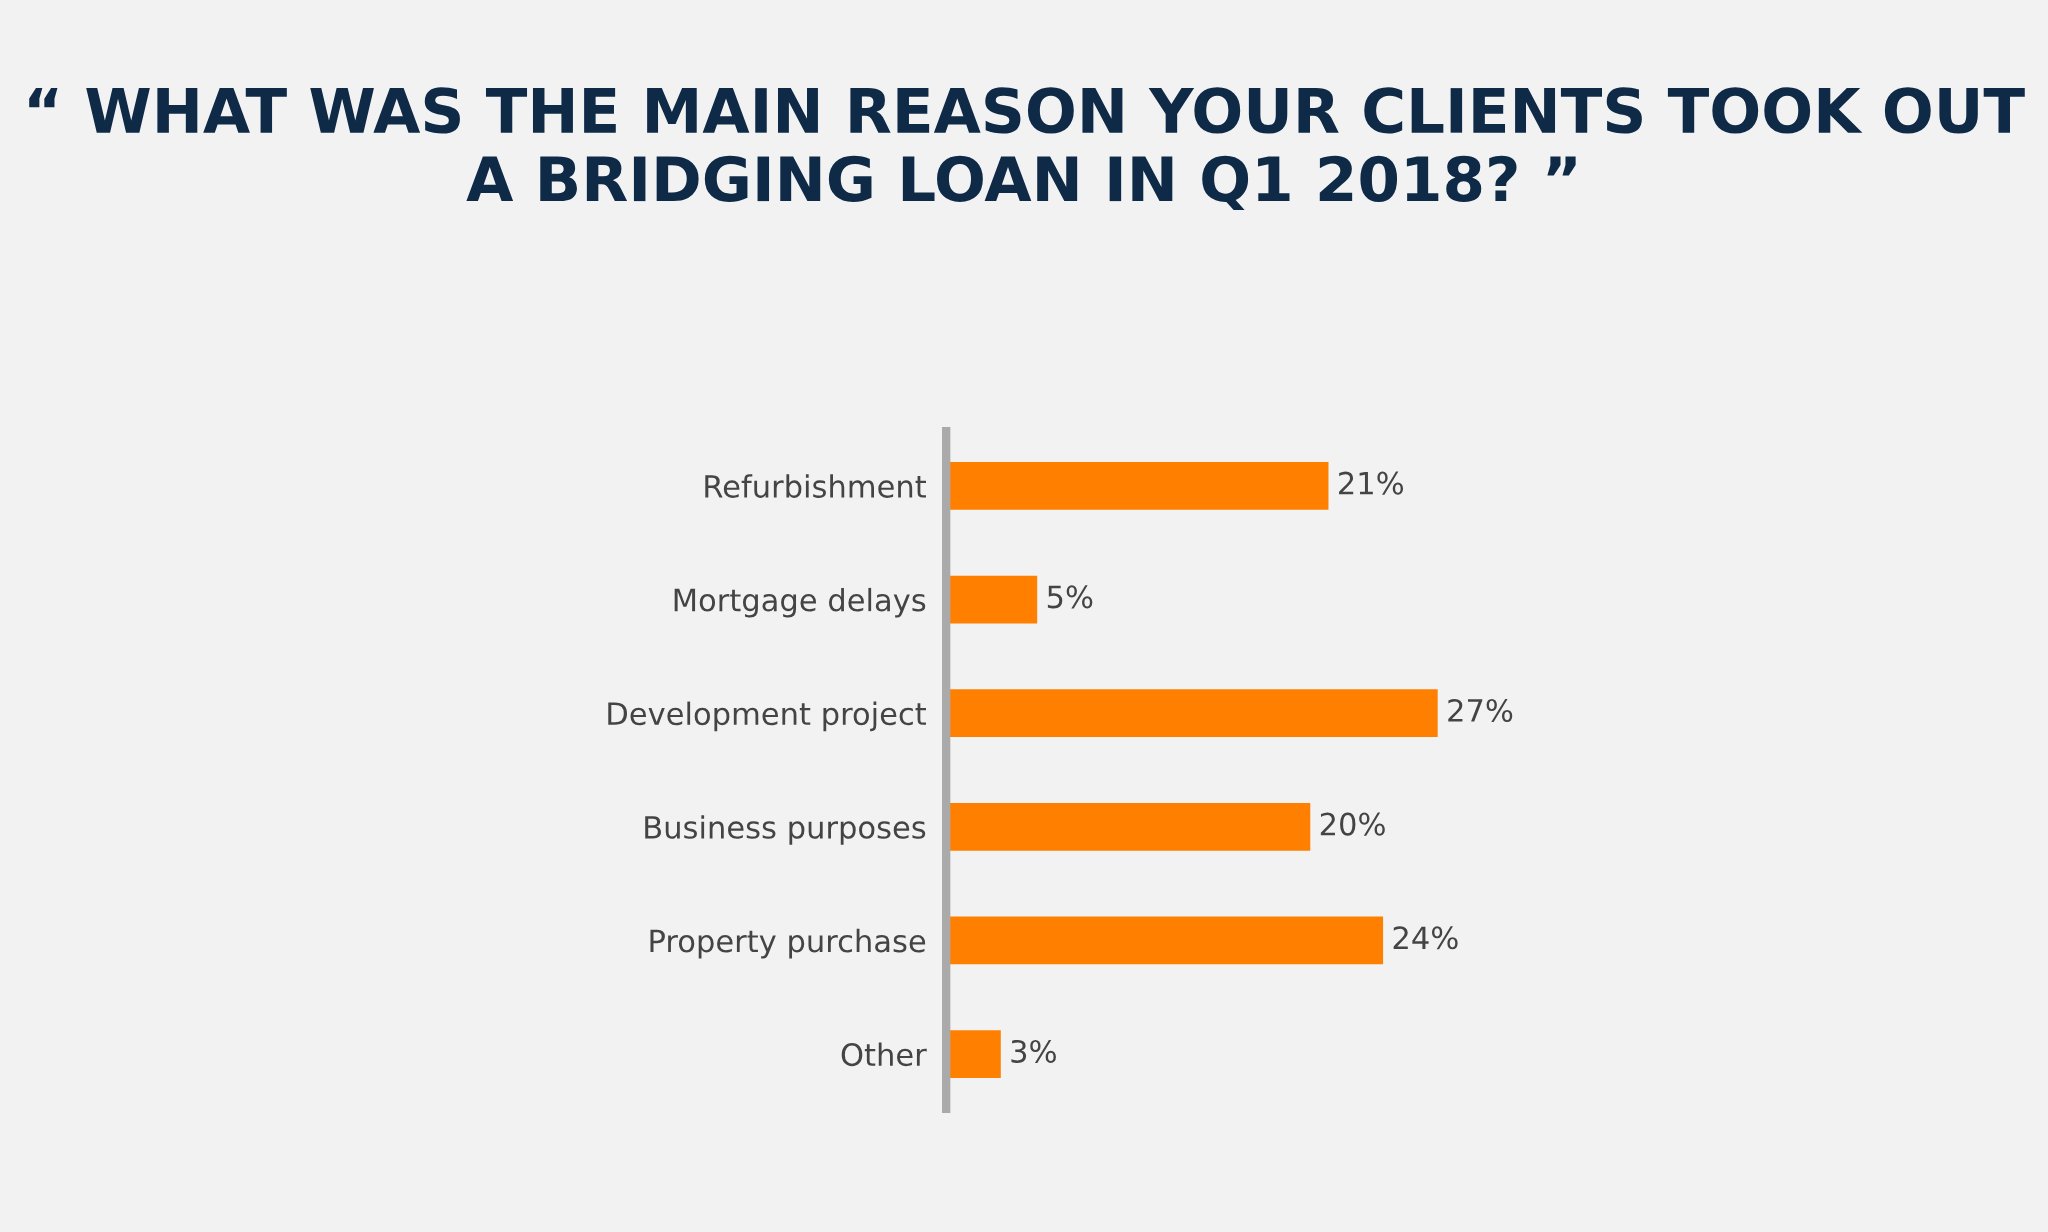  What do you see at coordinates (767, 716) in the screenshot?
I see `y-tick-label: Development project` at bounding box center [767, 716].